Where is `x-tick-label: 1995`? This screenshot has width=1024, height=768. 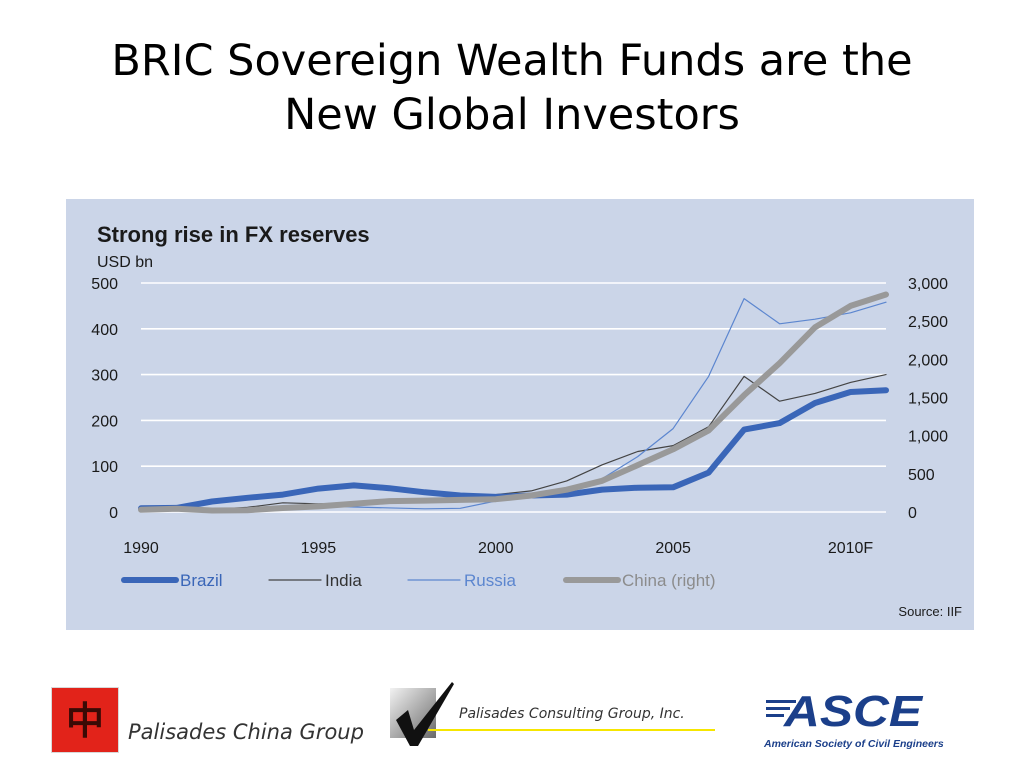 x-tick-label: 1995 is located at coordinates (319, 548).